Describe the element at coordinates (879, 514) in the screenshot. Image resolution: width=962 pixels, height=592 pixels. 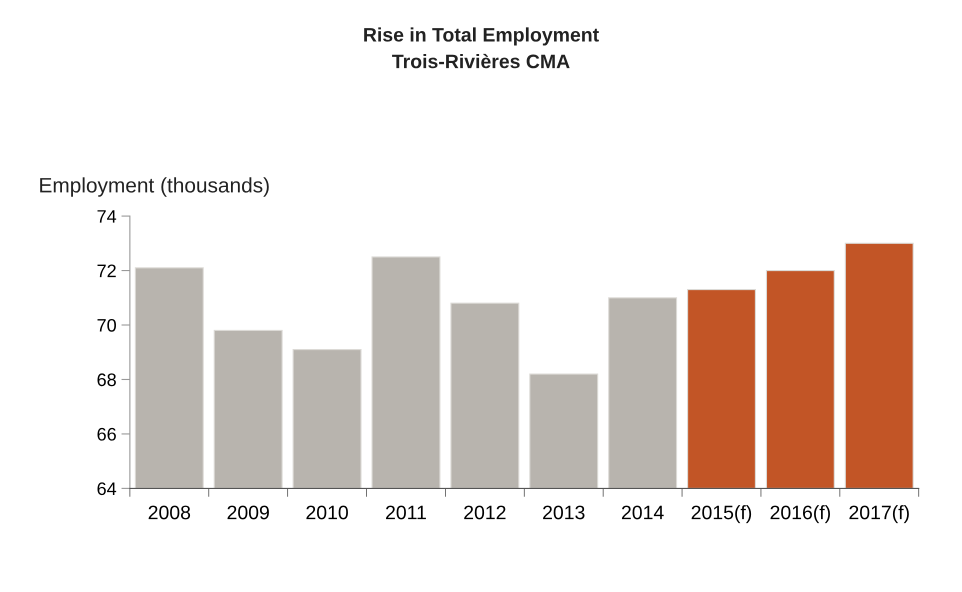
I see `x-tick-label: 2017(f)` at that location.